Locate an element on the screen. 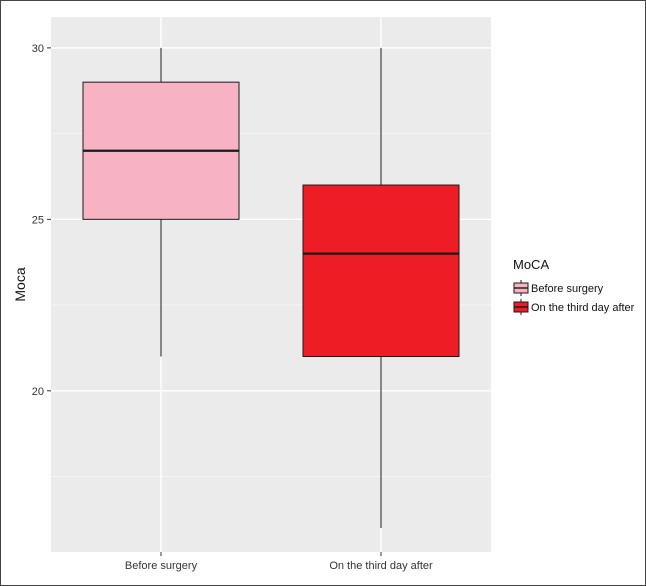 This screenshot has height=586, width=646. x-tick-label: On the third day after is located at coordinates (381, 566).